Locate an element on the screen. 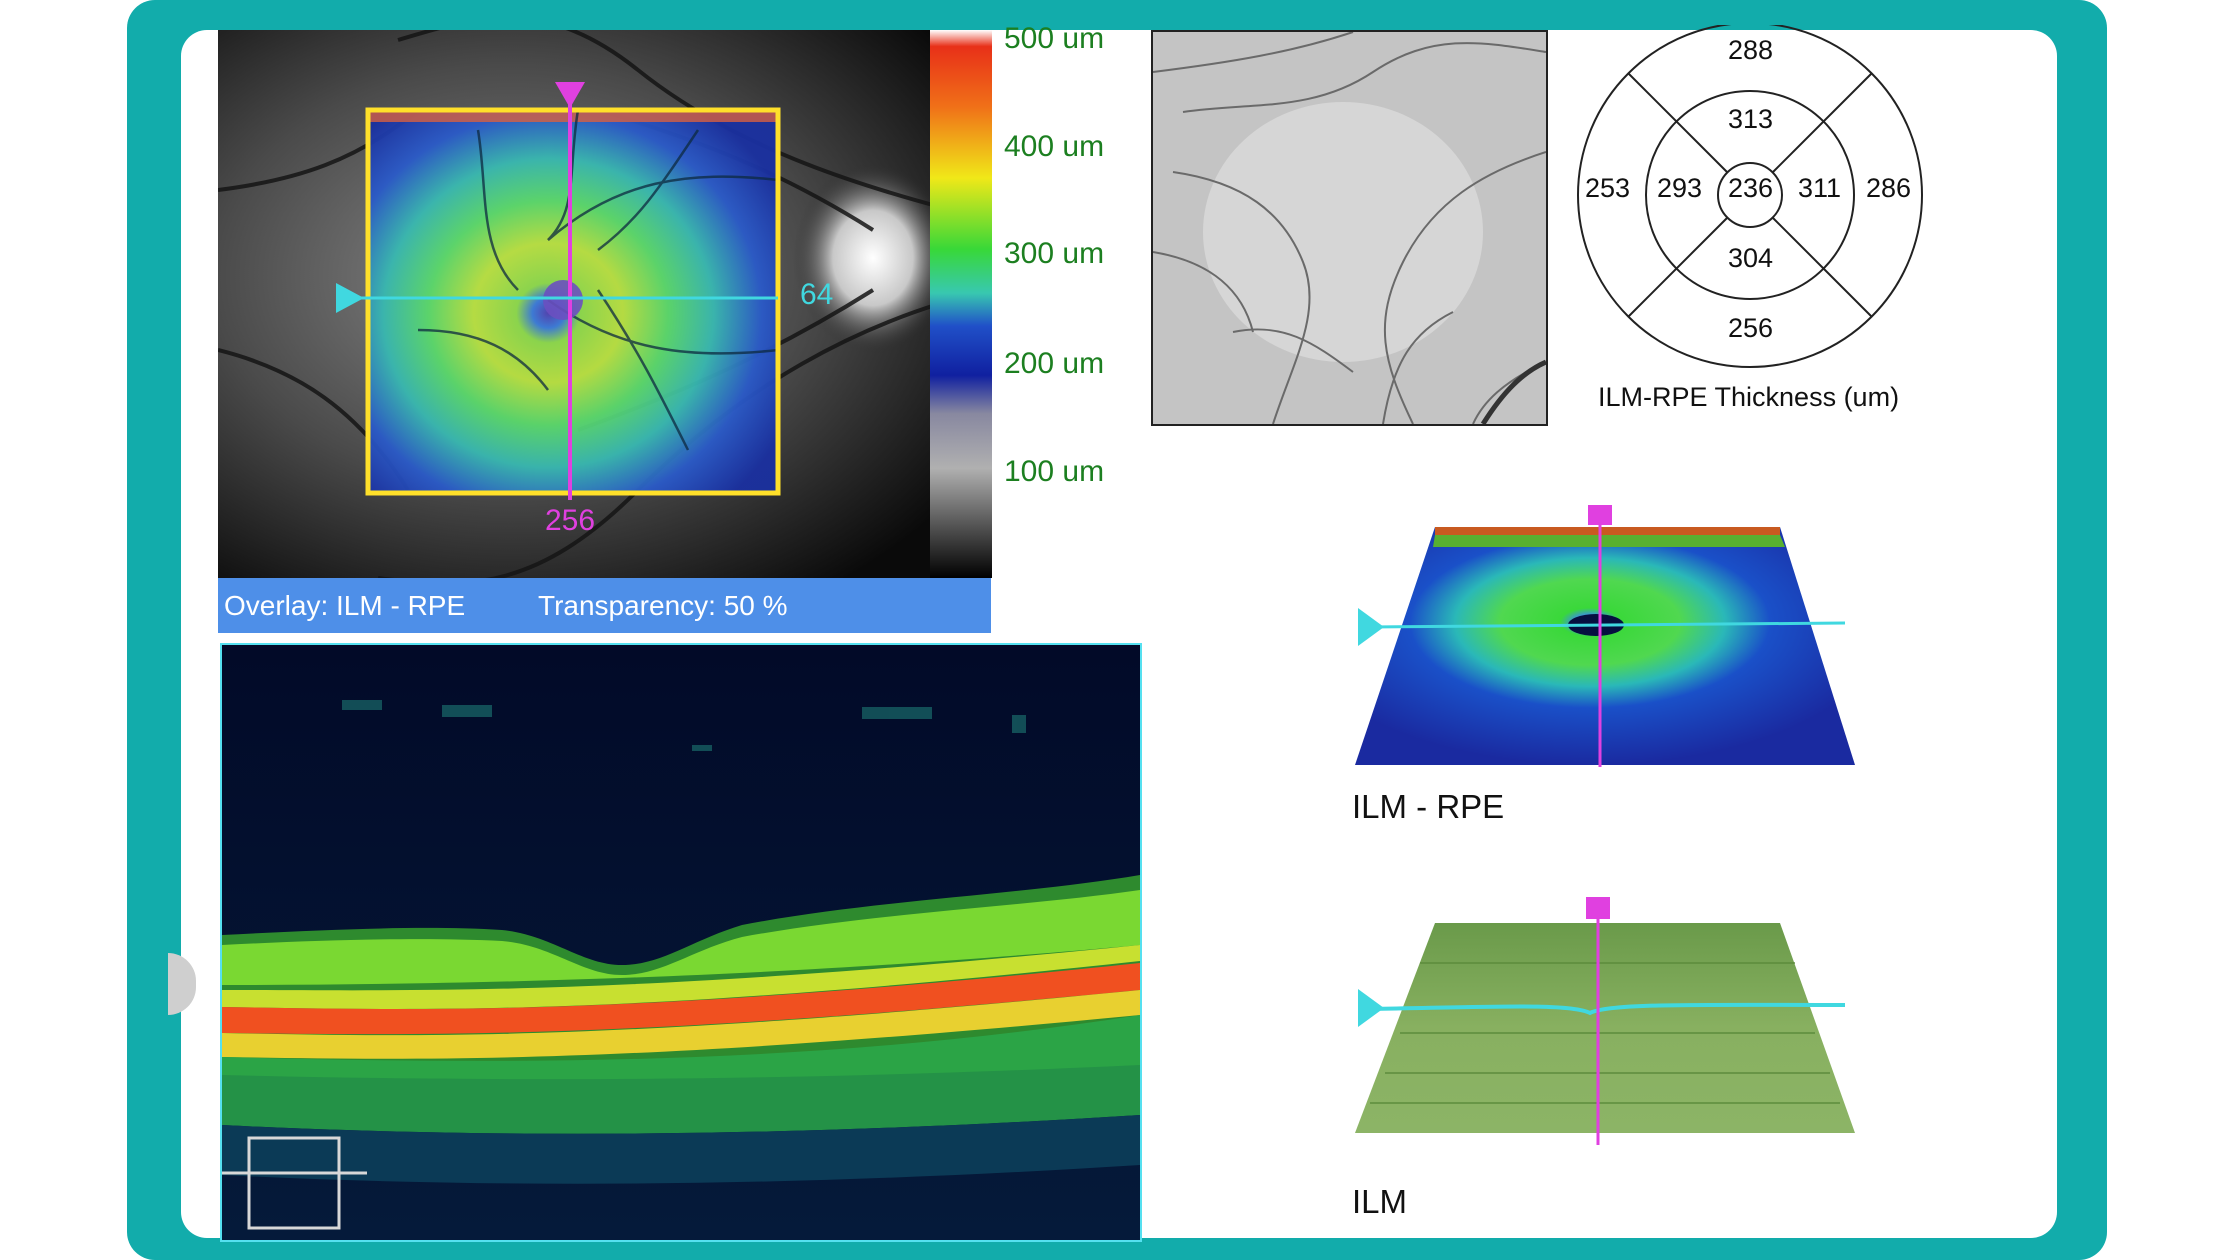  thickness-chart-caption: ILM-RPE Thickness (um) is located at coordinates (1749, 397).